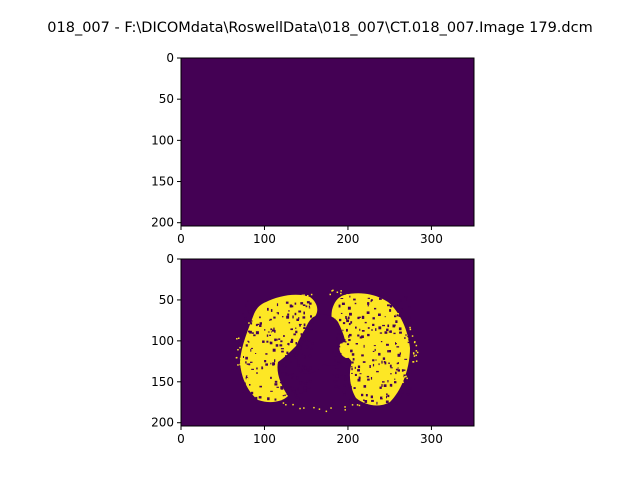 The image size is (640, 480). Describe the element at coordinates (166, 99) in the screenshot. I see `y-tick-label: 50` at that location.